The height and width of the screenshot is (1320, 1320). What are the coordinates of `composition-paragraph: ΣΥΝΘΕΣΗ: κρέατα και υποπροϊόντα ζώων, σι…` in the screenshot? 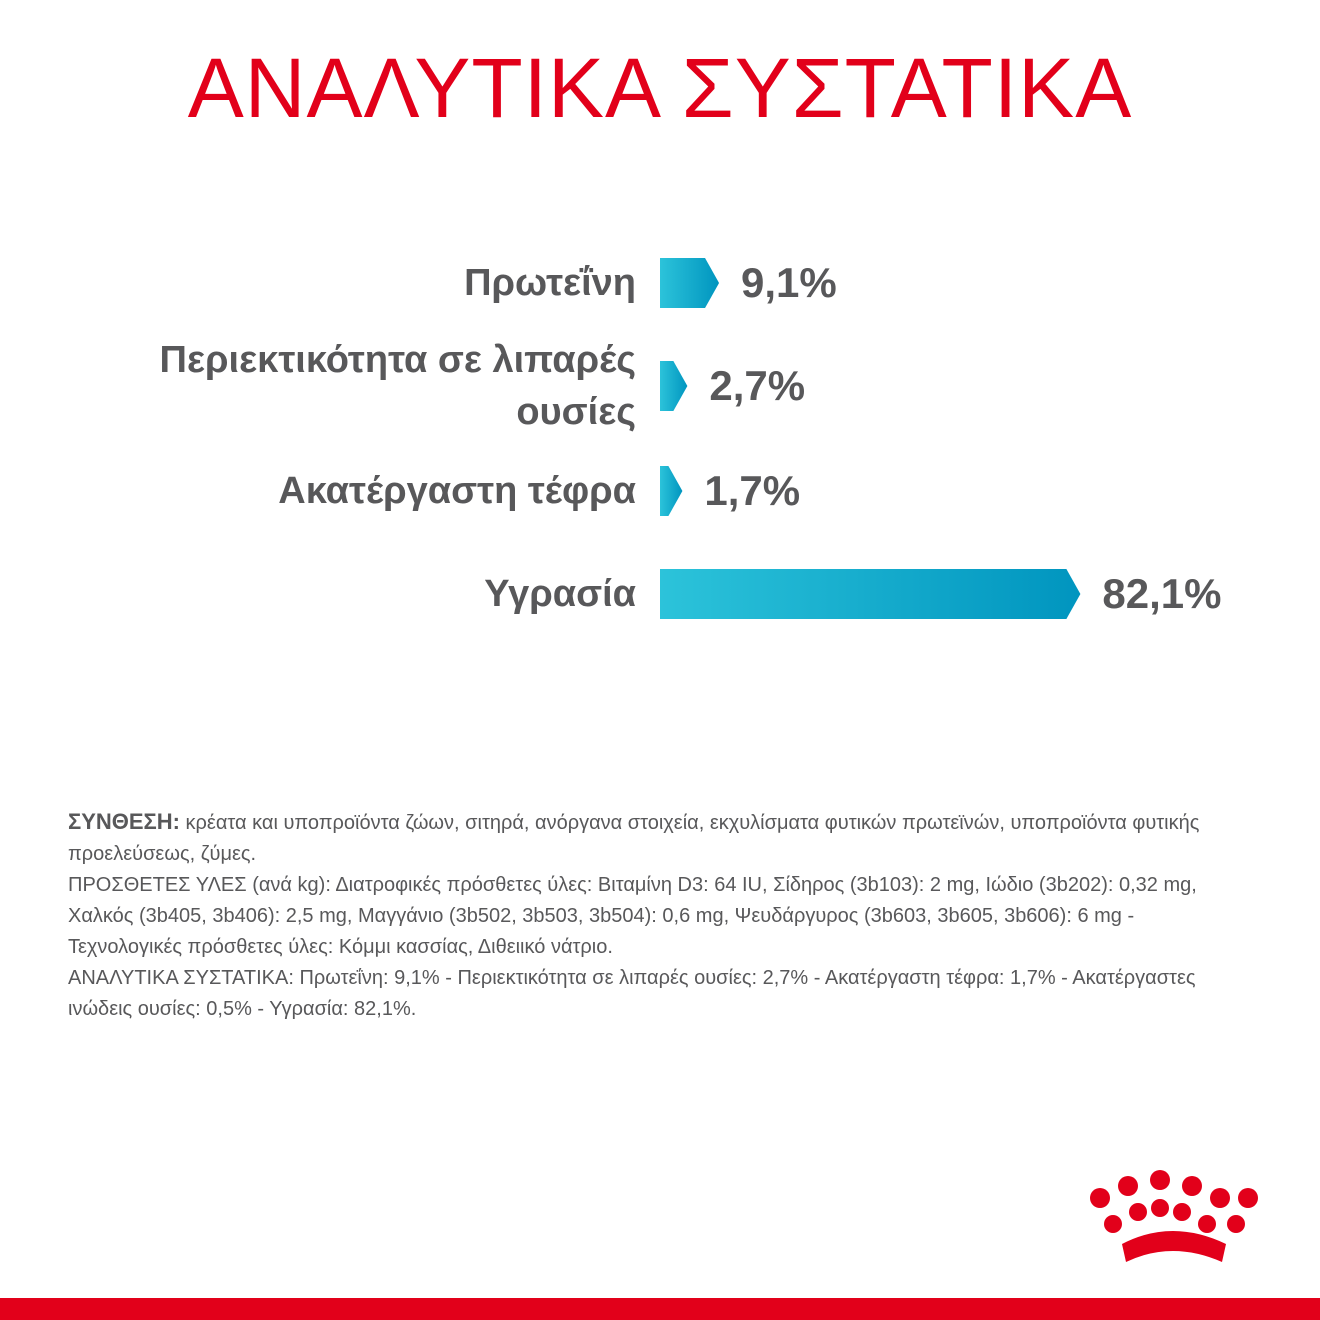 It's located at (658, 838).